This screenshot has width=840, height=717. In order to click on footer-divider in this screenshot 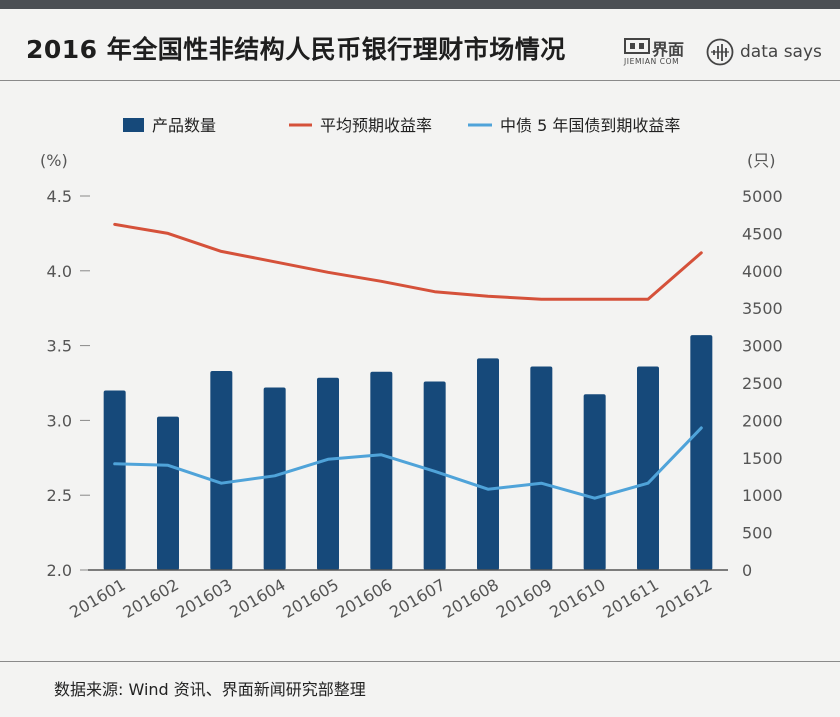, I will do `click(420, 661)`.